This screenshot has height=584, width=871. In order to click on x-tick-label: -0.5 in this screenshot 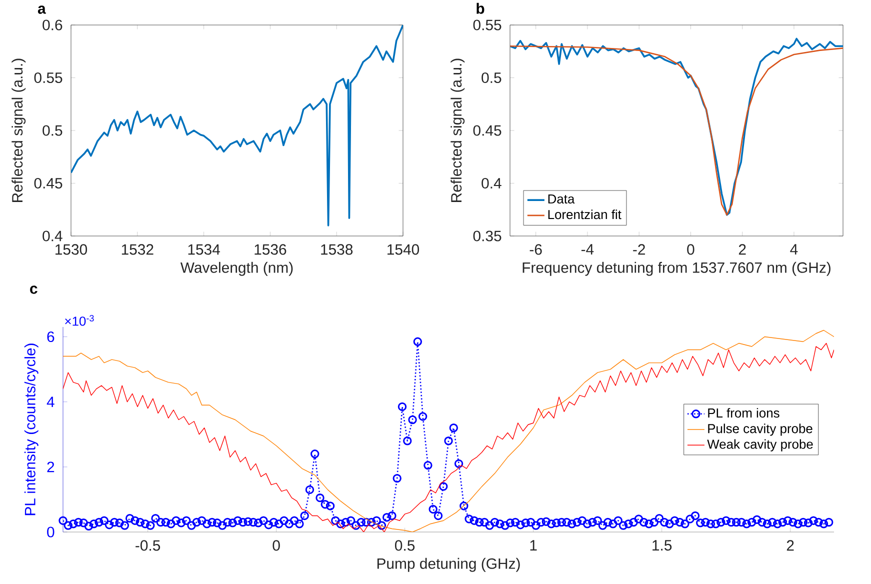, I will do `click(148, 545)`.